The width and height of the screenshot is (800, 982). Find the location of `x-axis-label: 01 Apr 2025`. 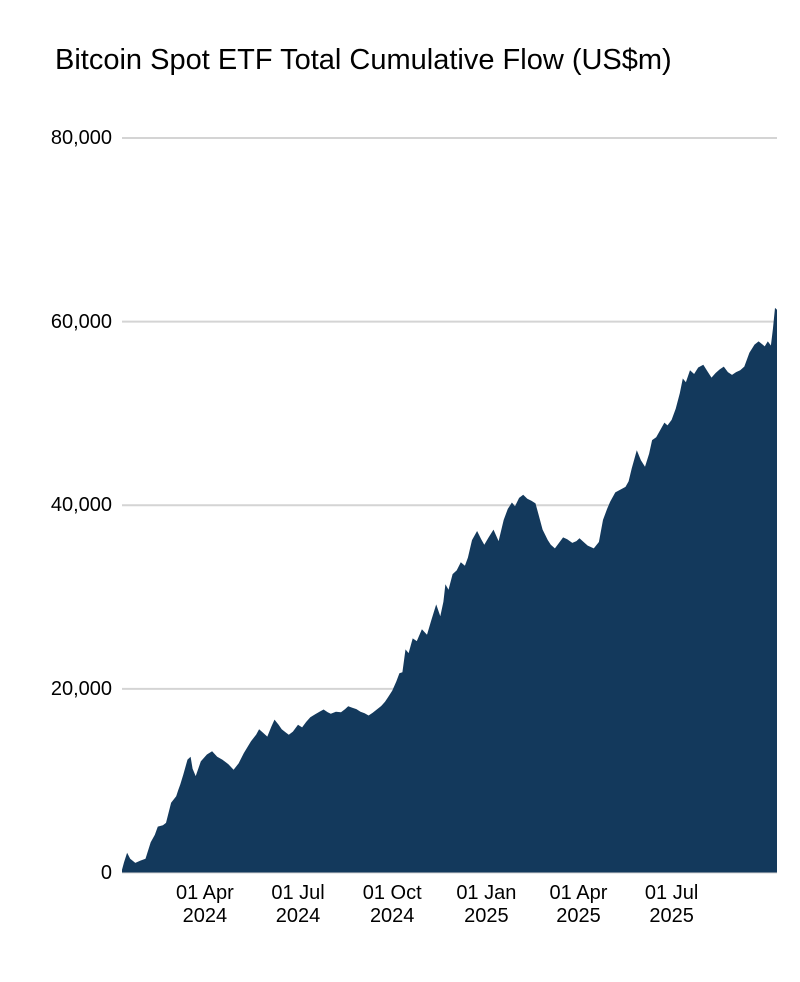

x-axis-label: 01 Apr 2025 is located at coordinates (578, 905).